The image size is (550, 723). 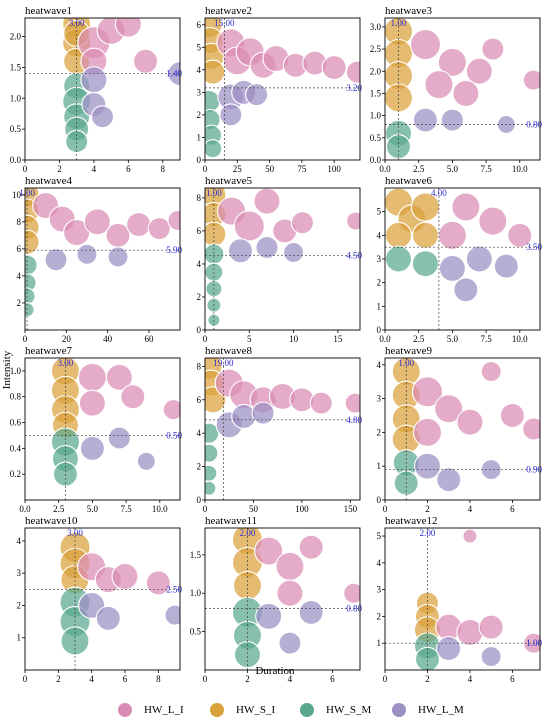 I want to click on subplot-title: heatwave5, so click(x=229, y=181).